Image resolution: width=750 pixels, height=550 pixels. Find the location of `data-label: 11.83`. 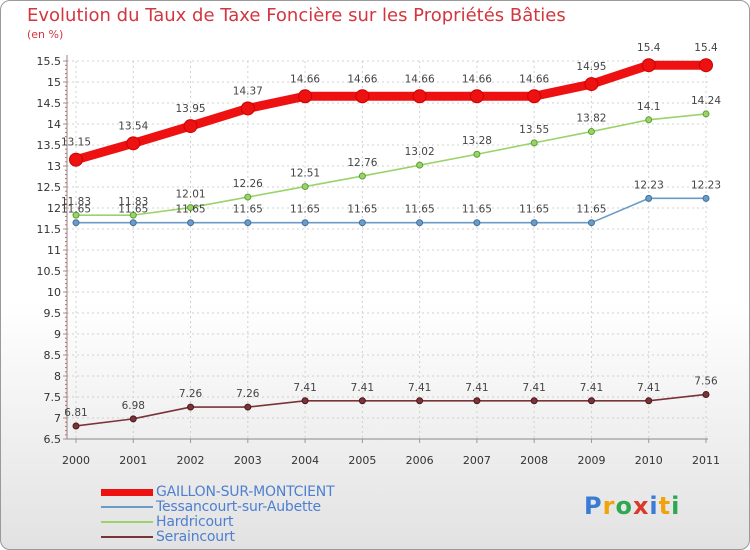

data-label: 11.83 is located at coordinates (133, 202).